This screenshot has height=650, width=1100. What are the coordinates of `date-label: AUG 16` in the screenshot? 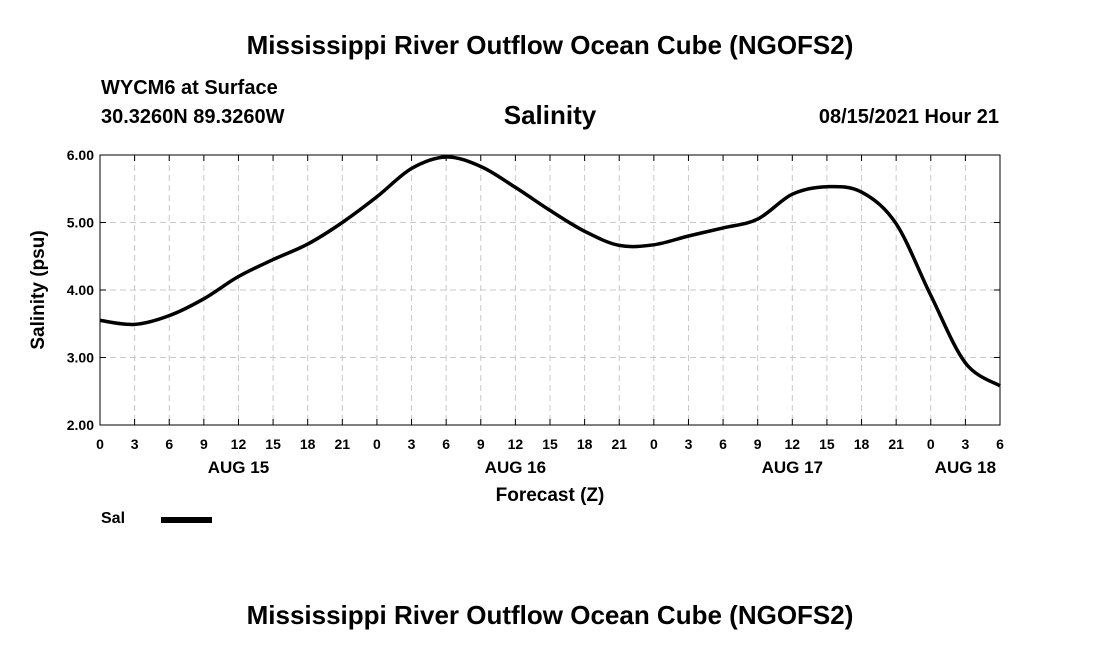 It's located at (515, 467).